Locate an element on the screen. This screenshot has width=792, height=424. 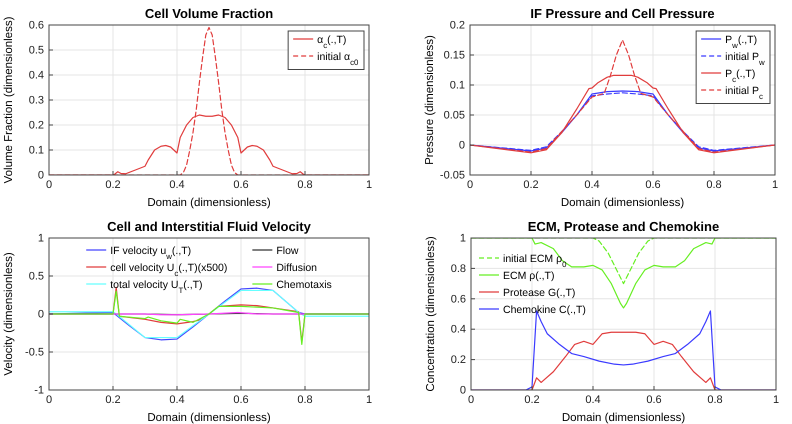
legend-label: Chemotaxis is located at coordinates (304, 285).